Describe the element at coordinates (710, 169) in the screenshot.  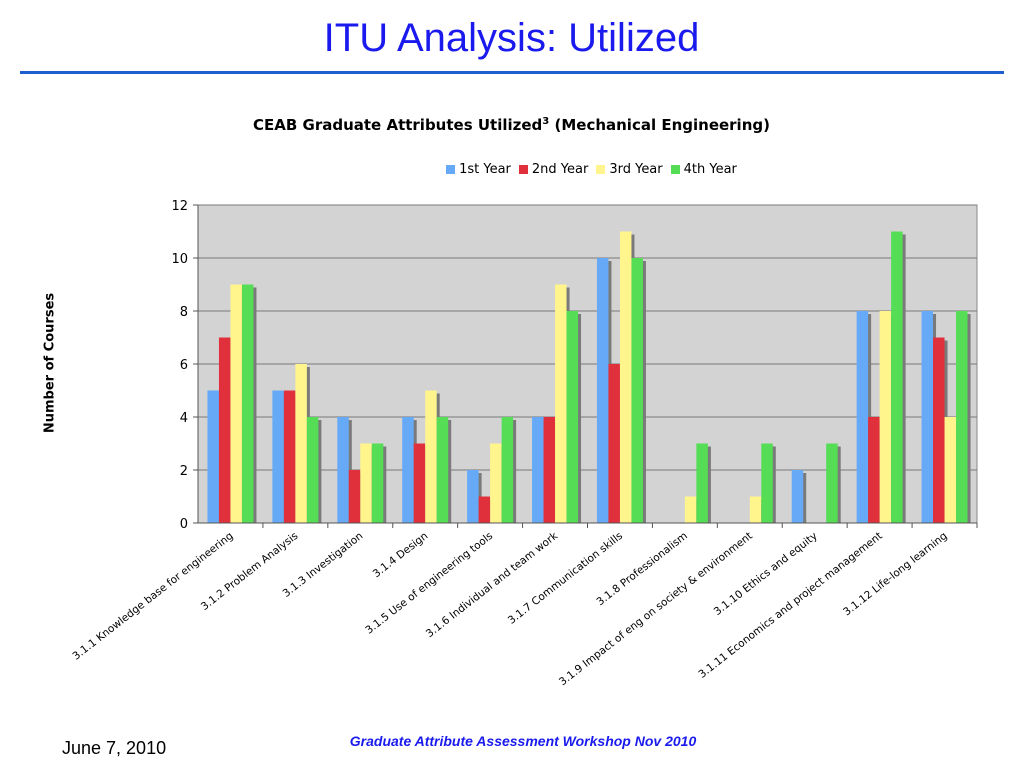
I see `legend-label: 4th Year` at that location.